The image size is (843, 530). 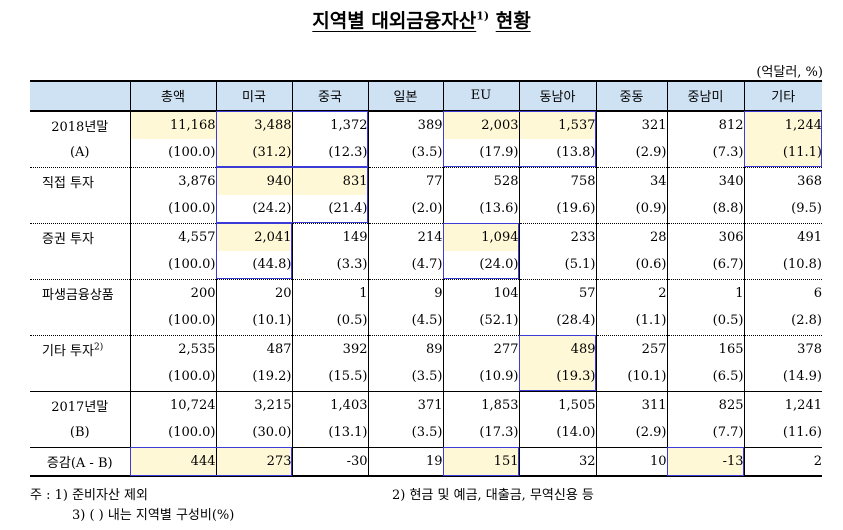 I want to click on table-cell: 321, so click(x=631, y=124).